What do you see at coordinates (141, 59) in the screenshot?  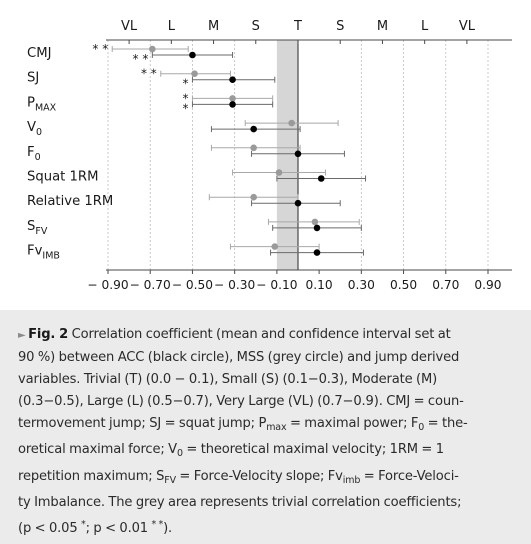 I see `acc-significance: * *` at bounding box center [141, 59].